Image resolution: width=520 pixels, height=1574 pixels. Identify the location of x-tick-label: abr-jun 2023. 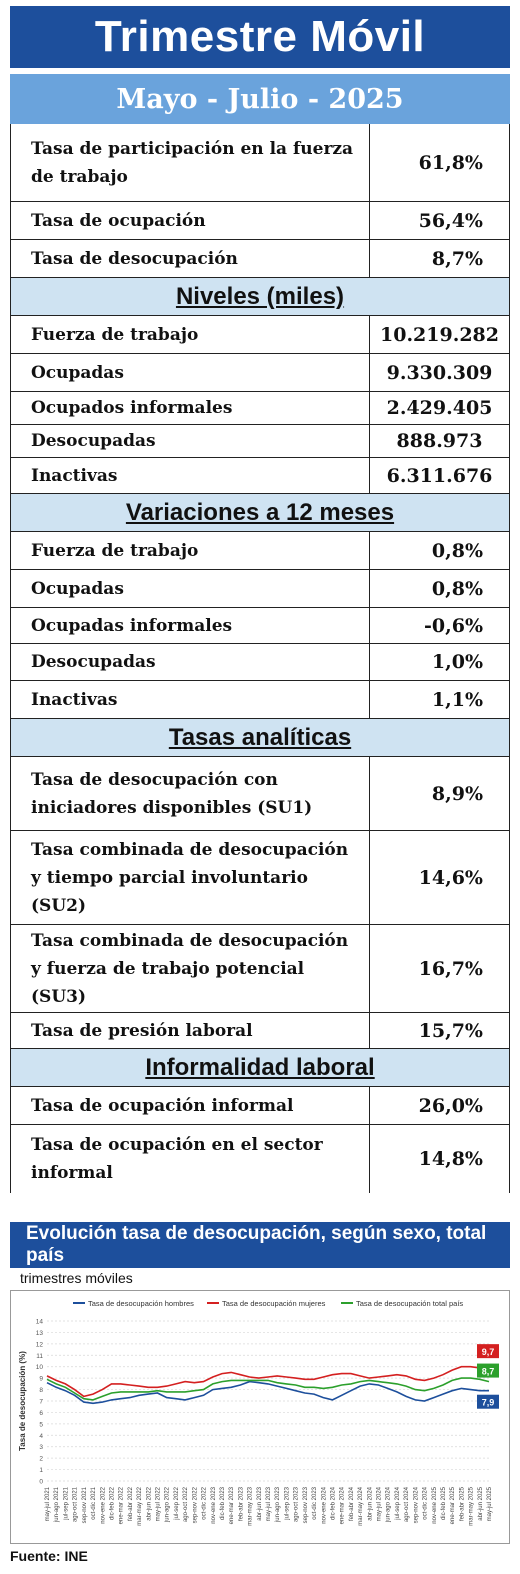
(260, 1503).